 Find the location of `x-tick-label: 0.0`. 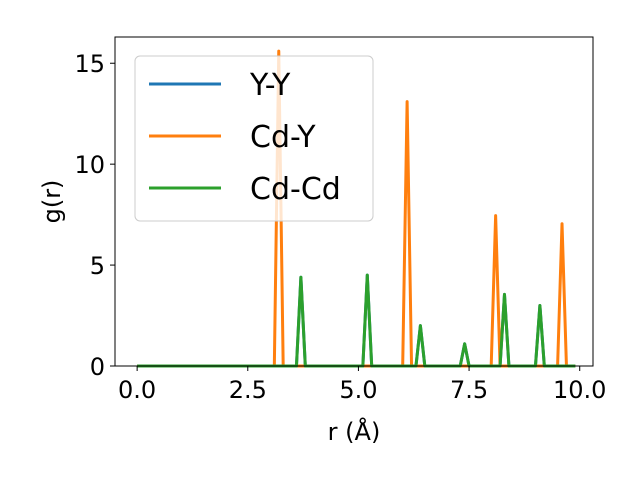

x-tick-label: 0.0 is located at coordinates (137, 390).